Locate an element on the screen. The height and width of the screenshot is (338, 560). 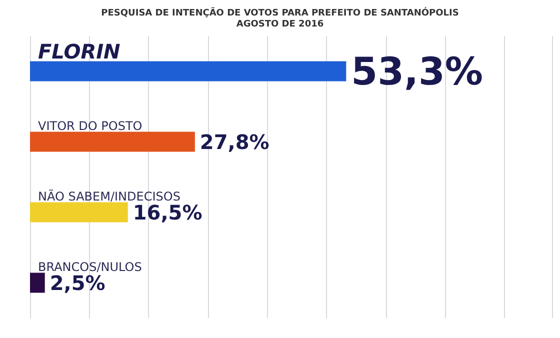
y-tick-label: VITOR DO POSTO is located at coordinates (90, 125).